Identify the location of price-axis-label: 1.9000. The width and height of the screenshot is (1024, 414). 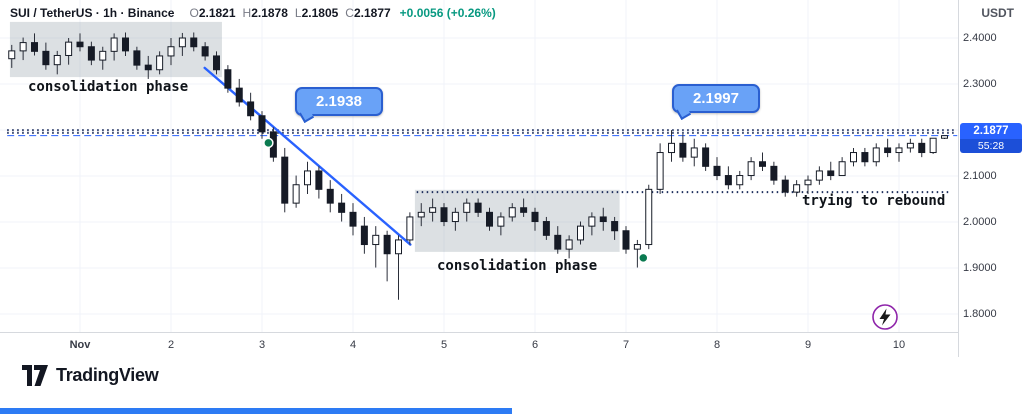
(980, 268).